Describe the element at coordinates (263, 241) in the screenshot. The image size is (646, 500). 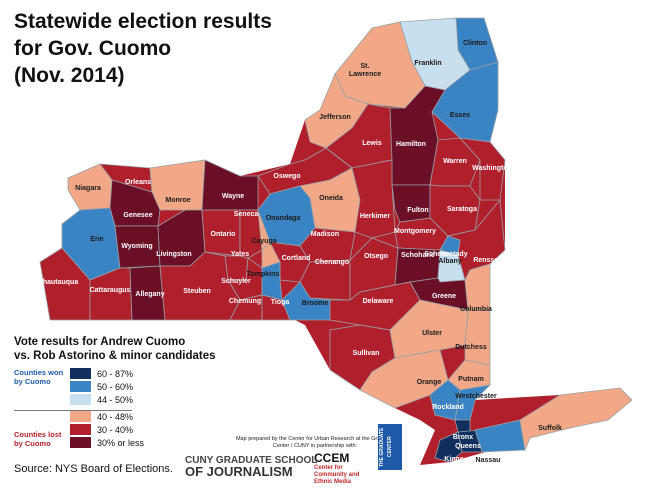
I see `county-label-cayuga: Cayuga` at that location.